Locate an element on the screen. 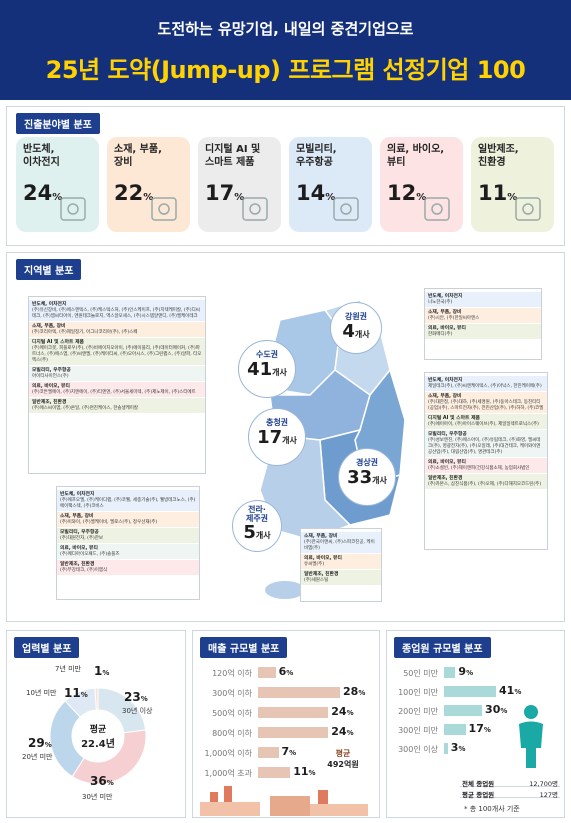  industry-card: 반도체, 이차전지 24% is located at coordinates (57, 184).